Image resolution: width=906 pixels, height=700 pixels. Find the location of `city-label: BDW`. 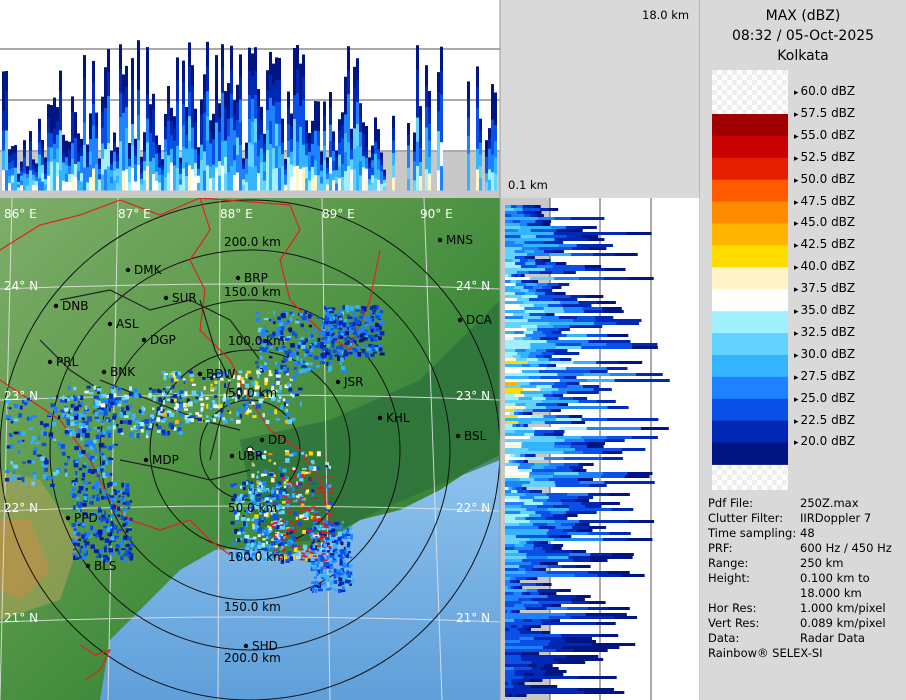

city-label: BDW is located at coordinates (220, 374).